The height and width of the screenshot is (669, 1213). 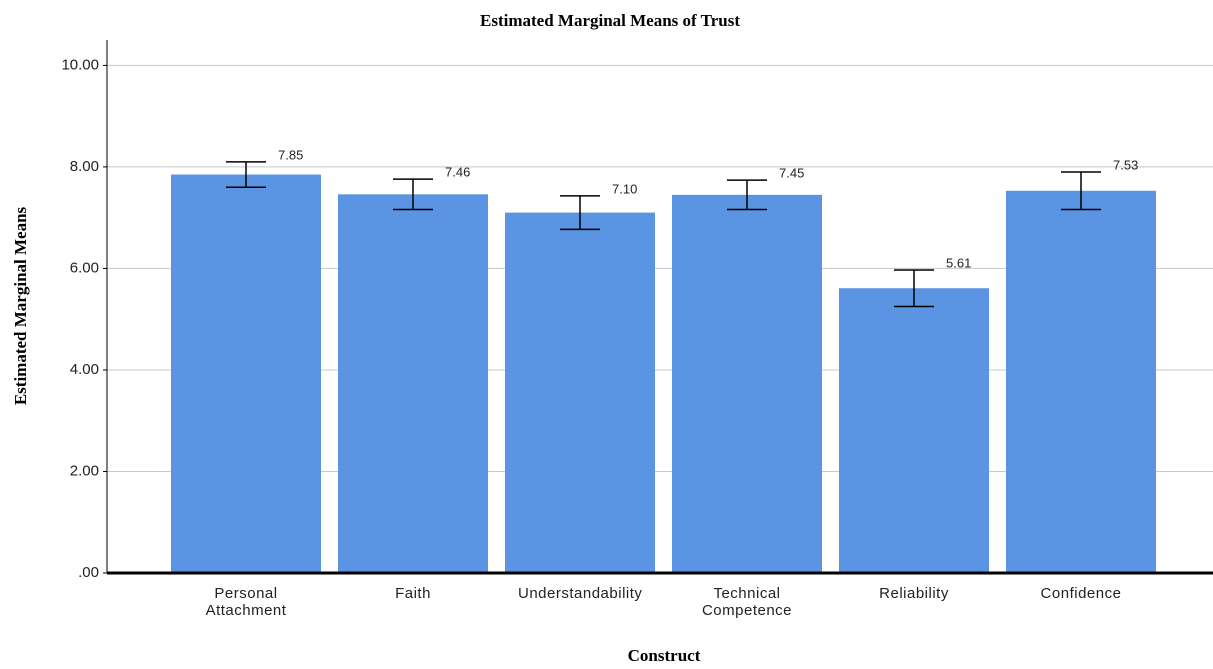 What do you see at coordinates (290, 154) in the screenshot?
I see `value-label: 7.85` at bounding box center [290, 154].